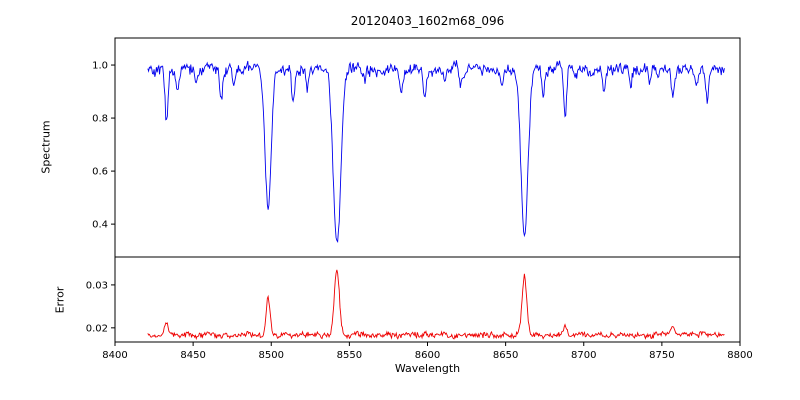  What do you see at coordinates (100, 172) in the screenshot?
I see `y-tick-label: 0.6` at bounding box center [100, 172].